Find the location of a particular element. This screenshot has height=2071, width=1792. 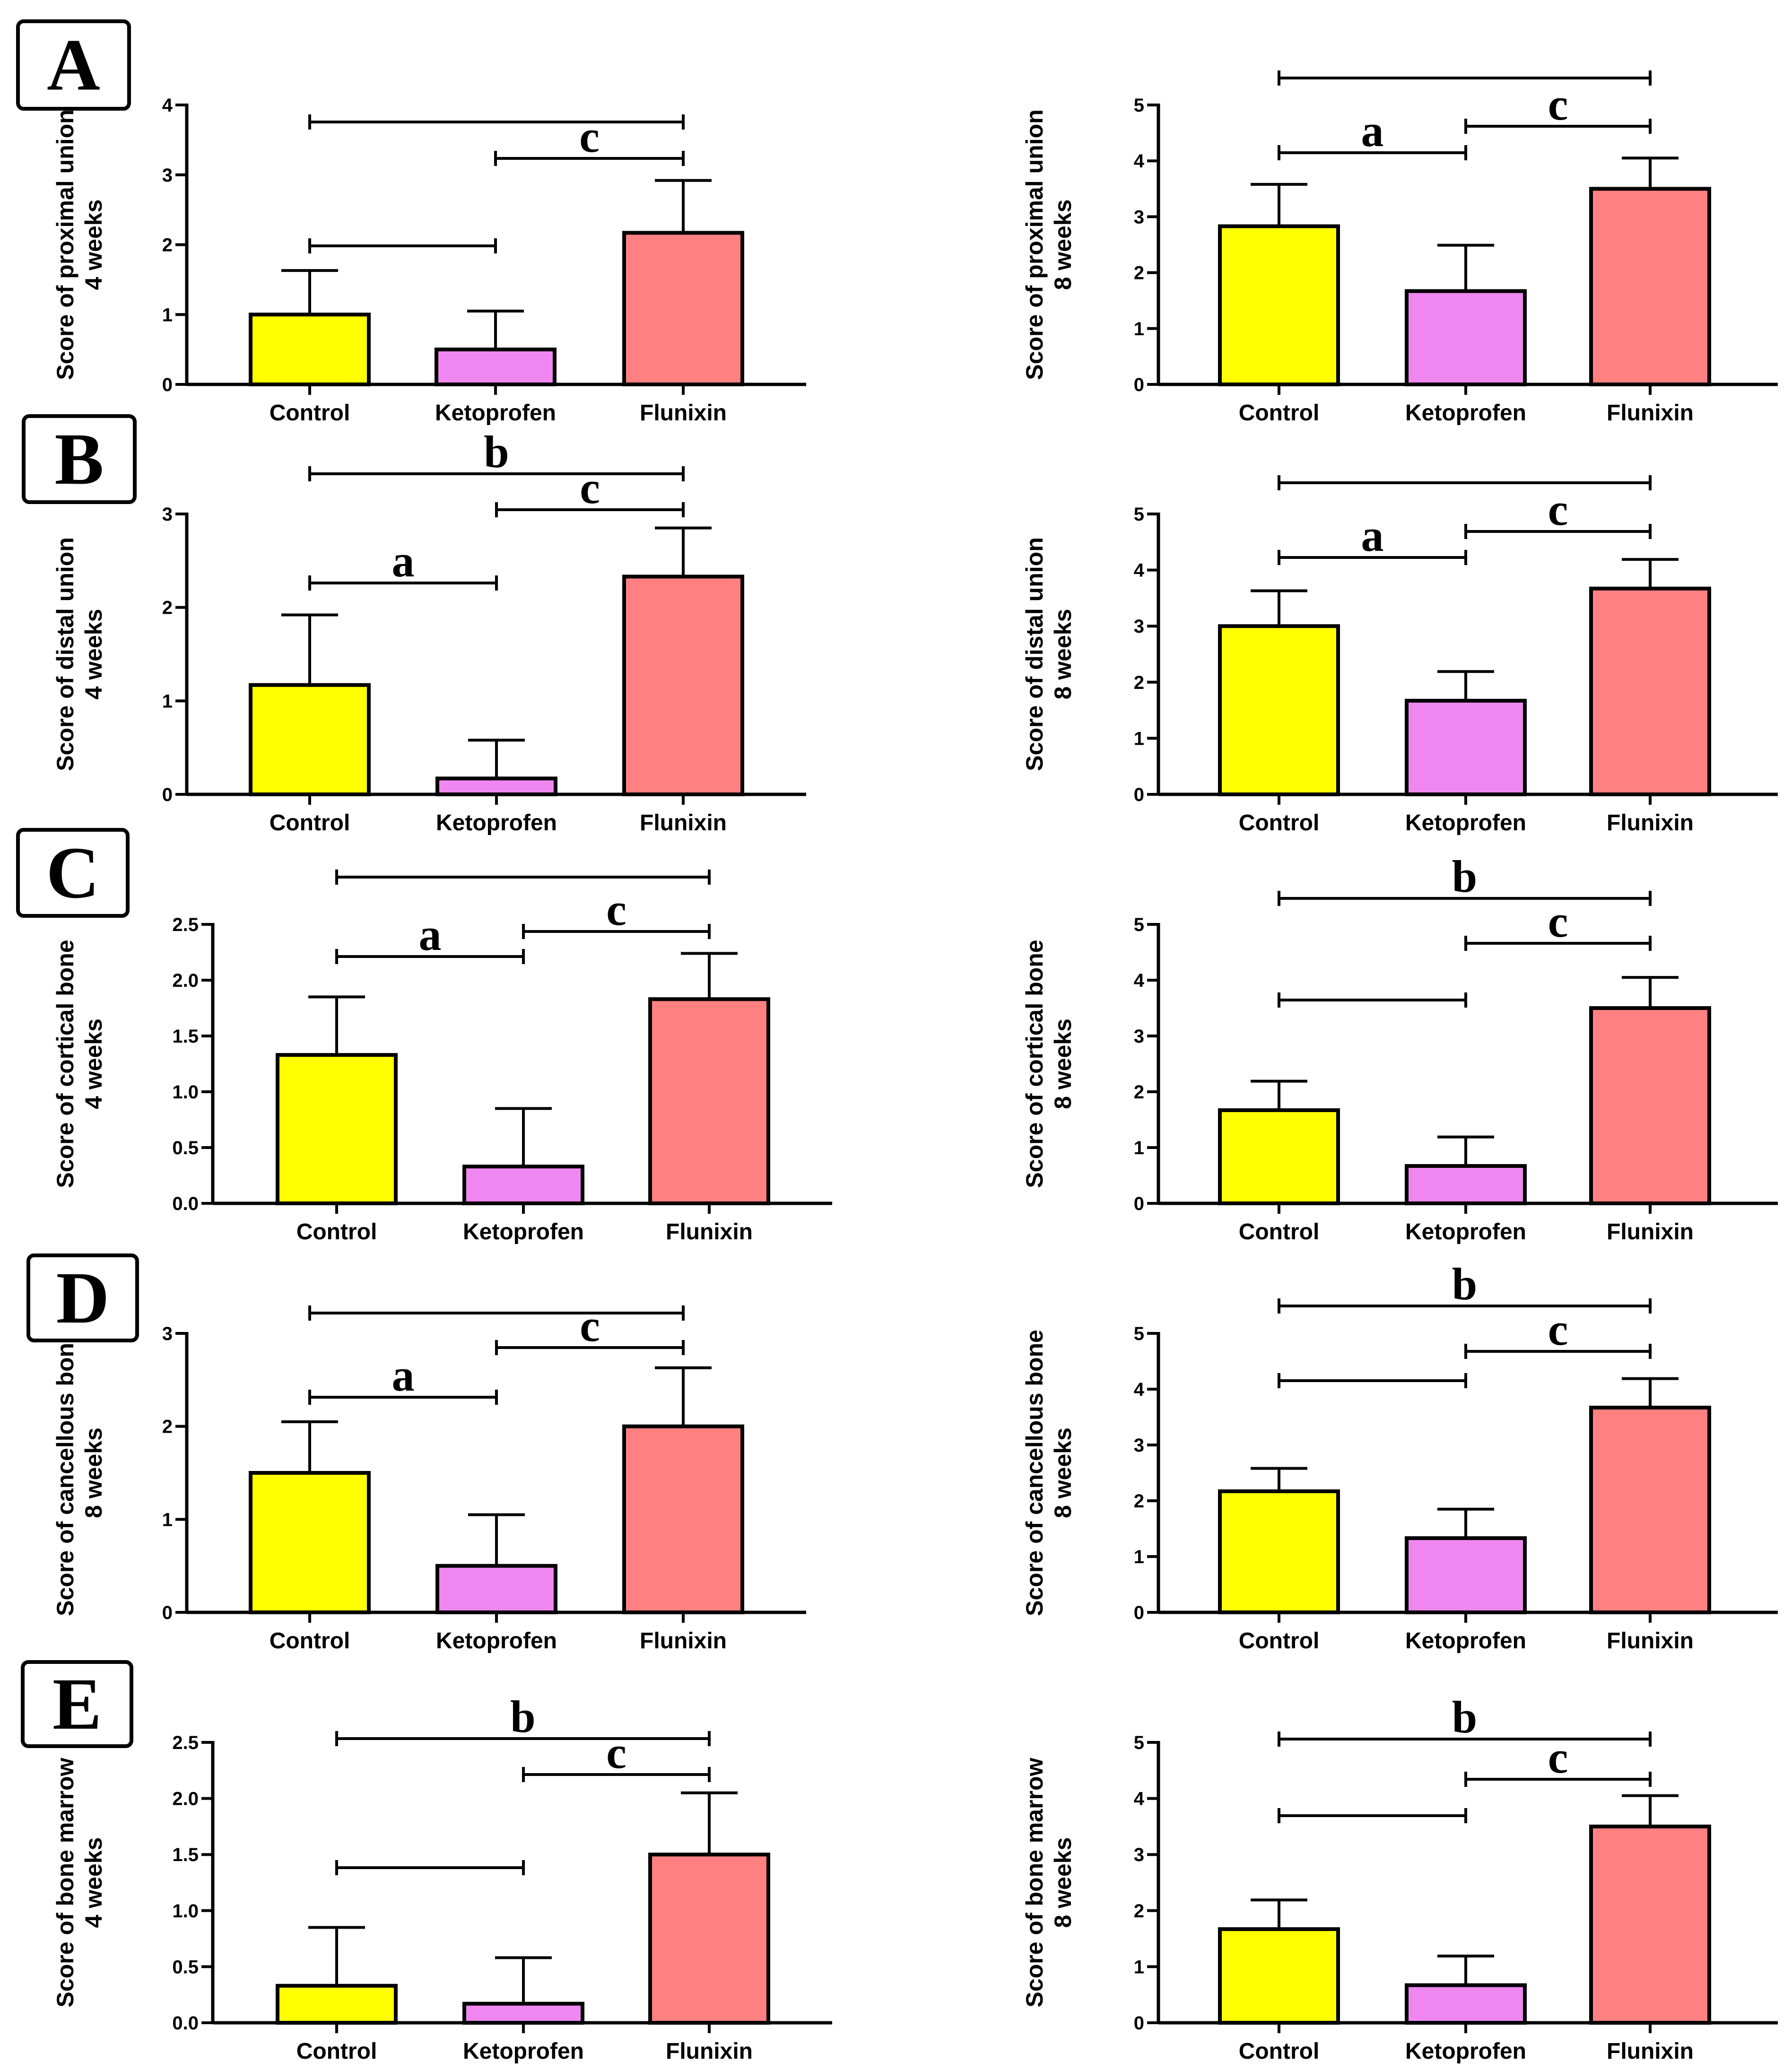

panel-label: B is located at coordinates (79, 459).